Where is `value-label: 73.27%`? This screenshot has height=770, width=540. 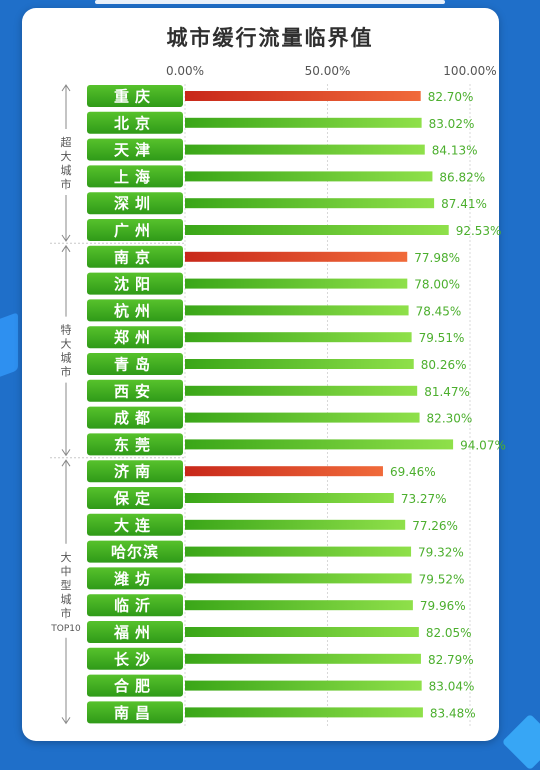
value-label: 73.27% is located at coordinates (424, 499).